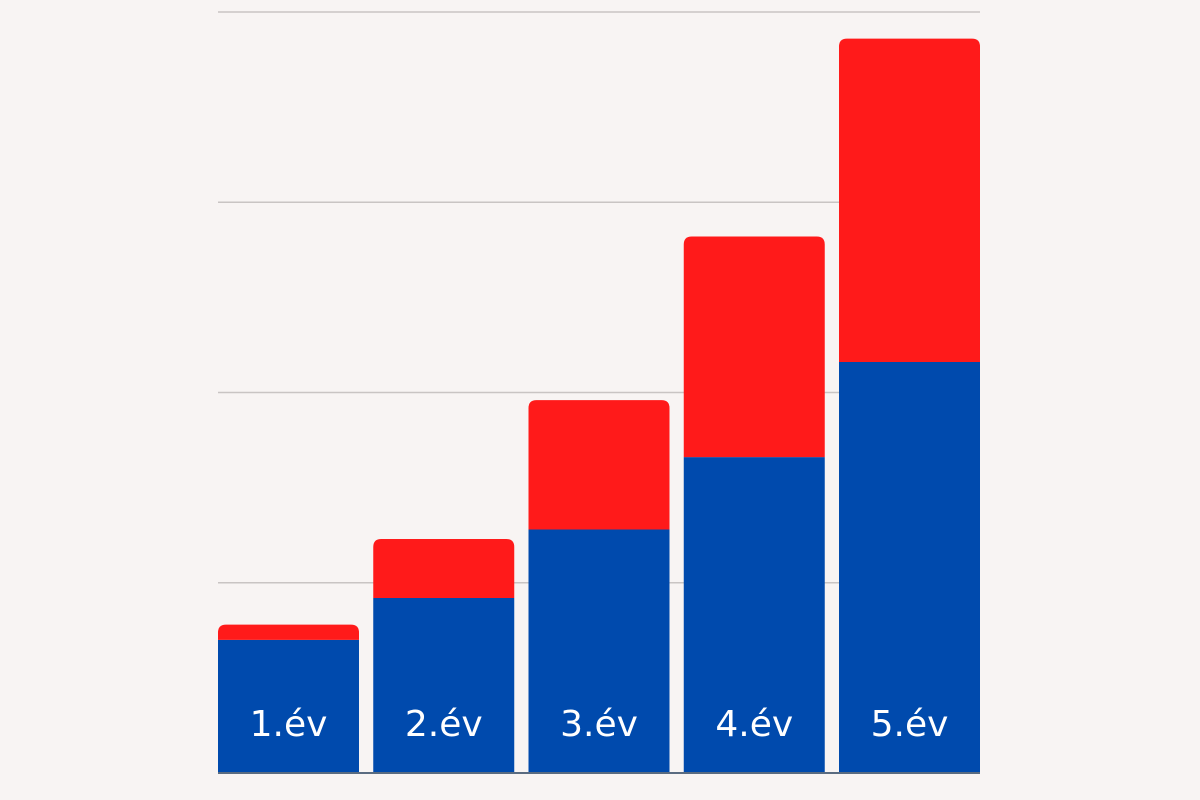  Describe the element at coordinates (754, 724) in the screenshot. I see `category-label-4: 4.év` at that location.